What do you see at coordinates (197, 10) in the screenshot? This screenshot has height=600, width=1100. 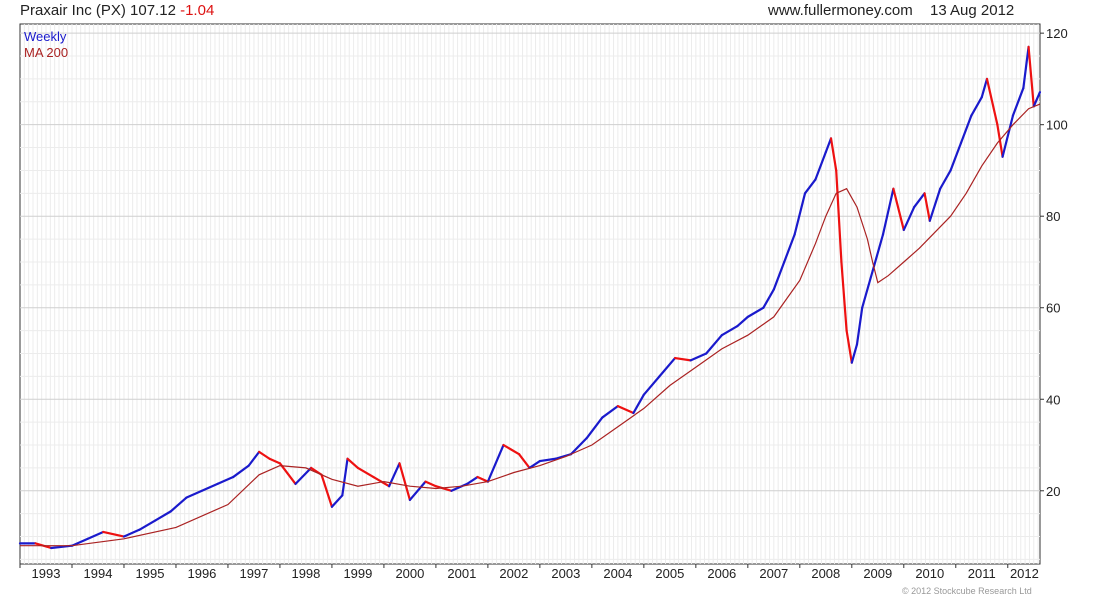 I see `price-change: -1.04` at bounding box center [197, 10].